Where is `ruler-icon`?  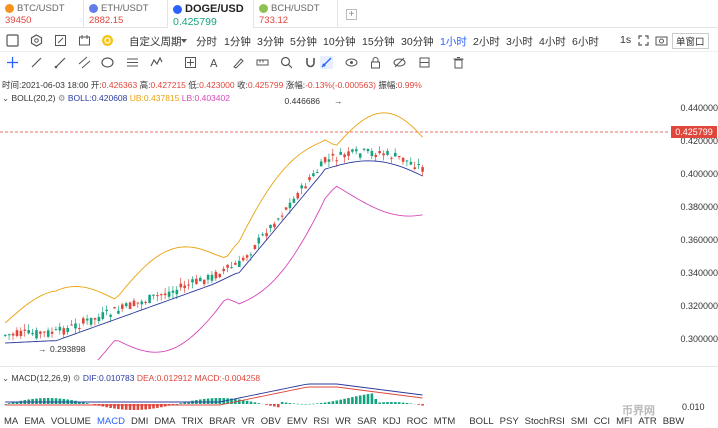 ruler-icon is located at coordinates (262, 62).